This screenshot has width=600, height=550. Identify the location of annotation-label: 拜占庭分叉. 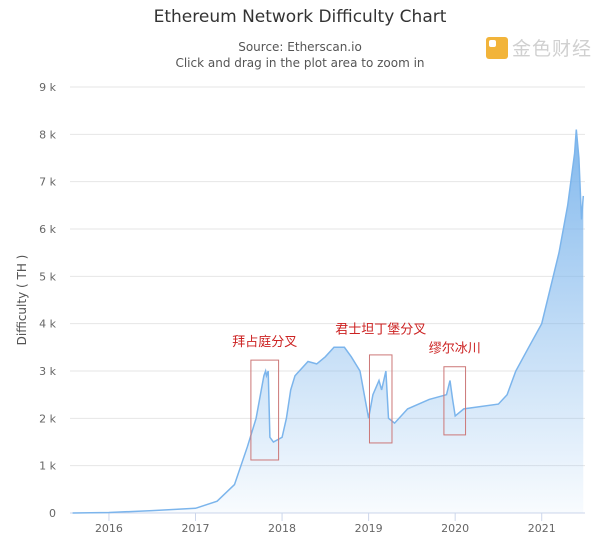
(264, 342).